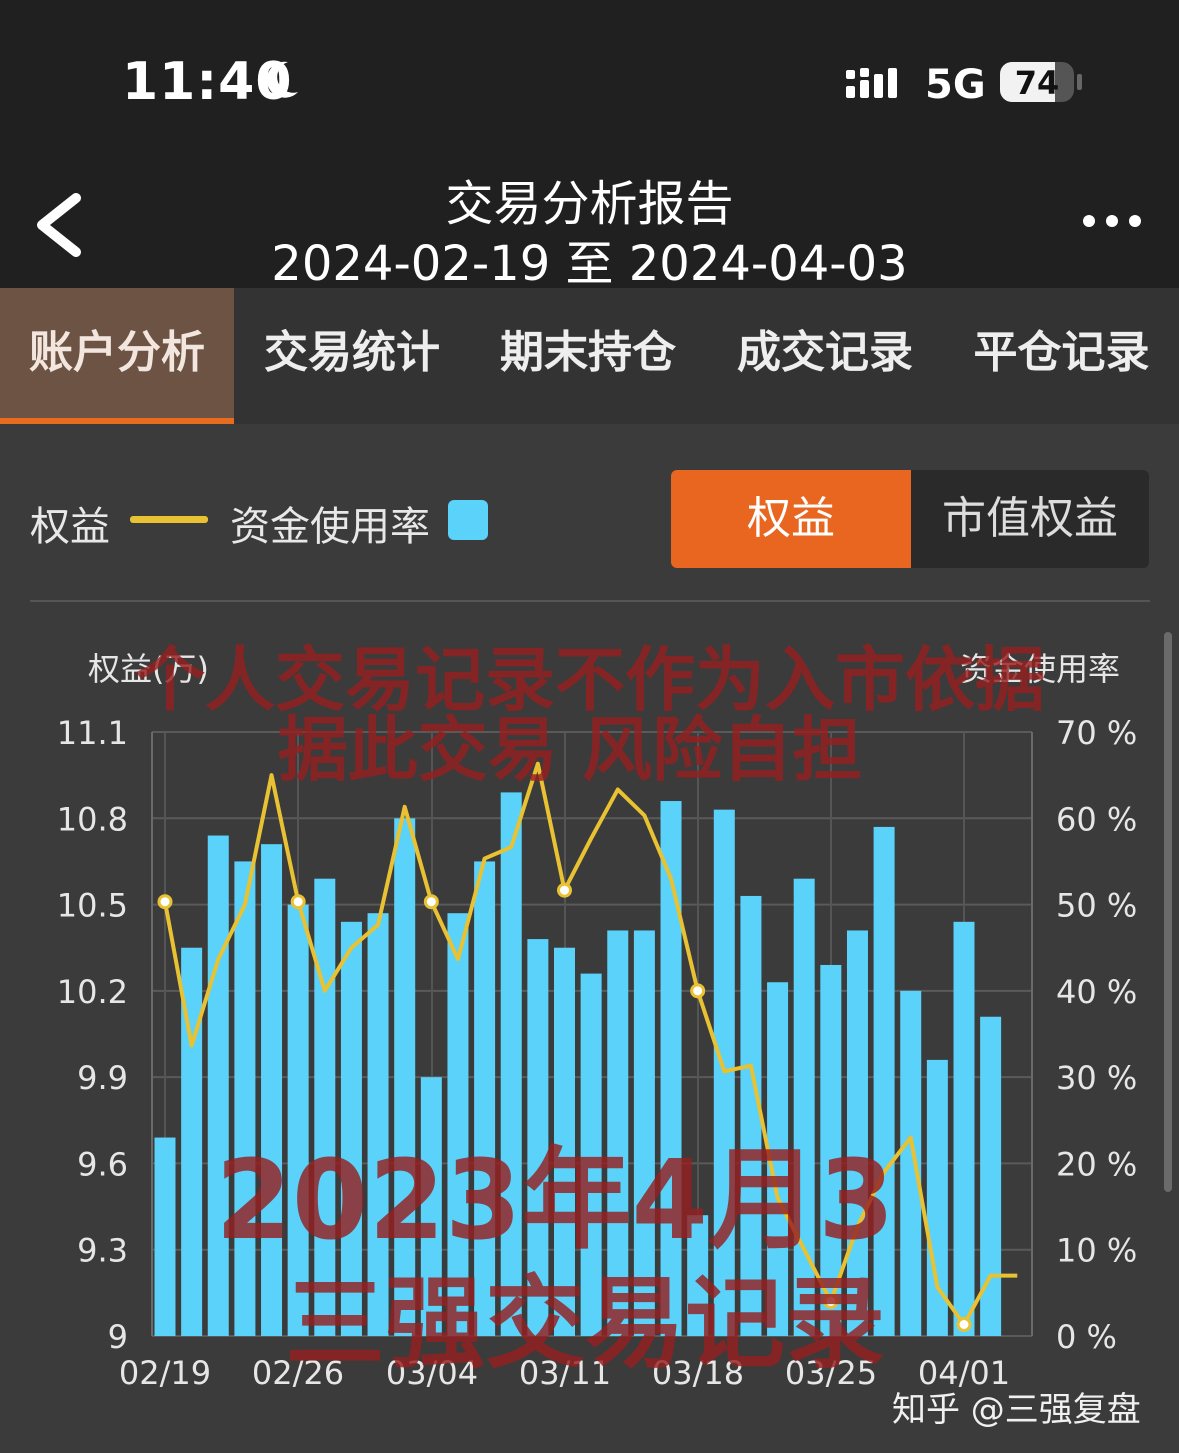 The height and width of the screenshot is (1453, 1179). What do you see at coordinates (117, 421) in the screenshot?
I see `active-tab-indicator` at bounding box center [117, 421].